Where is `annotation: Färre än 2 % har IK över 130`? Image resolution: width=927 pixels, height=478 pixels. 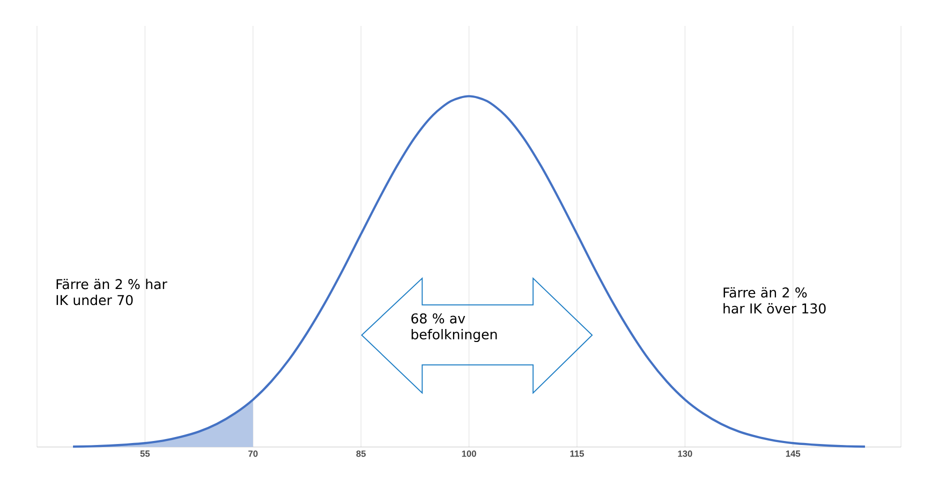
annotation: Färre än 2 % har IK över 130 is located at coordinates (775, 300).